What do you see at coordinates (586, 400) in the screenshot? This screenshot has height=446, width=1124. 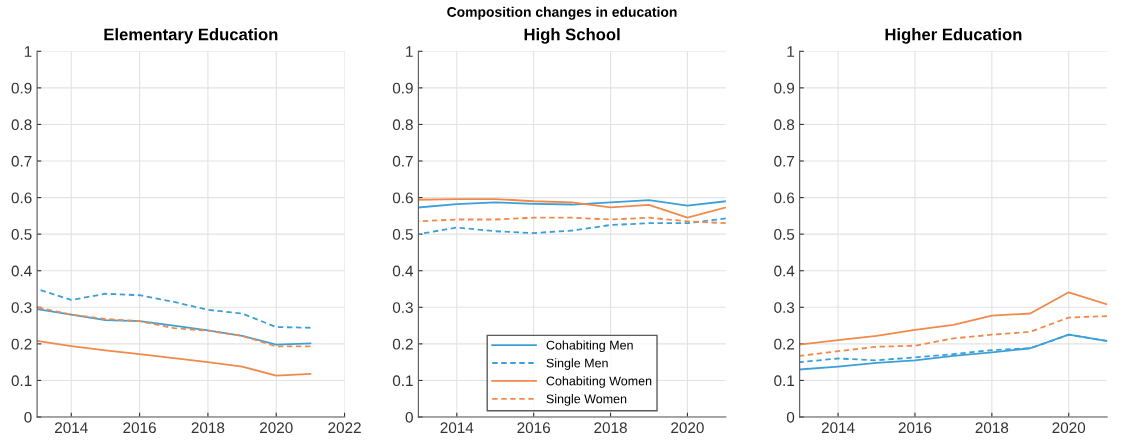 I see `legend-label: Single Women` at bounding box center [586, 400].